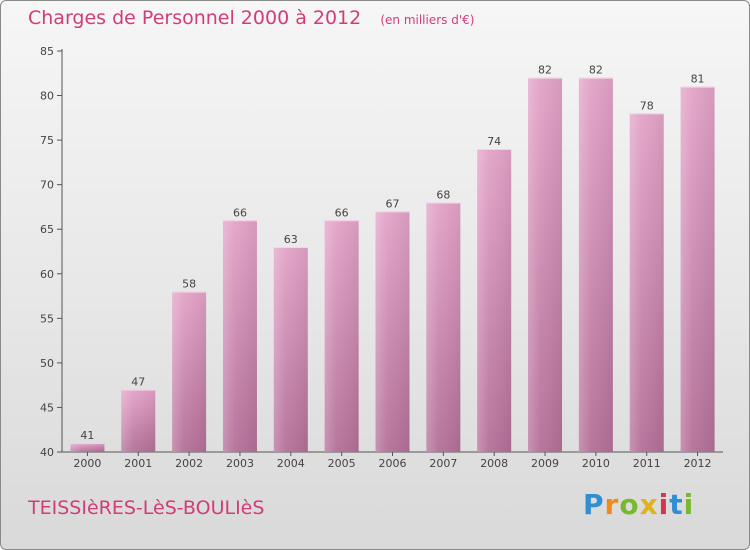  Describe the element at coordinates (647, 105) in the screenshot. I see `data-label: 78` at that location.